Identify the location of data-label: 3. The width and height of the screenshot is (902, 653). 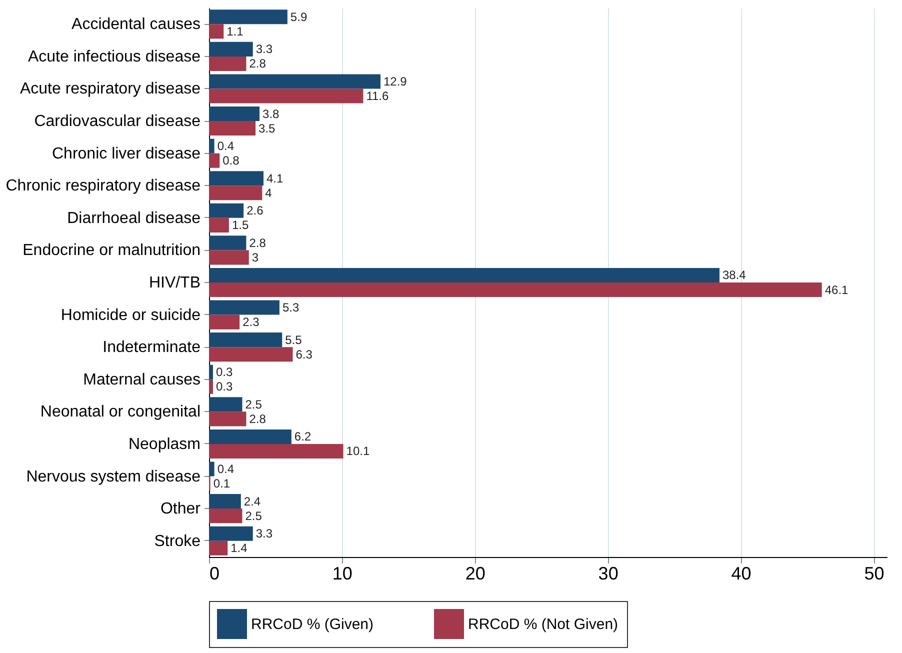
(255, 257).